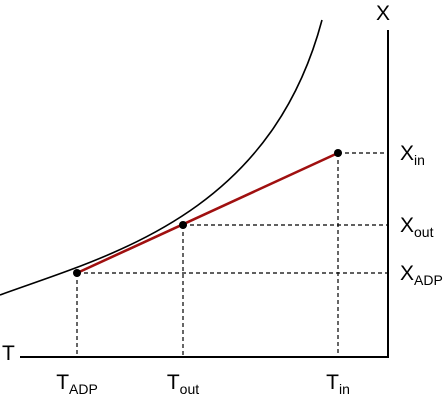  What do you see at coordinates (8, 353) in the screenshot?
I see `x-axis-label: T` at bounding box center [8, 353].